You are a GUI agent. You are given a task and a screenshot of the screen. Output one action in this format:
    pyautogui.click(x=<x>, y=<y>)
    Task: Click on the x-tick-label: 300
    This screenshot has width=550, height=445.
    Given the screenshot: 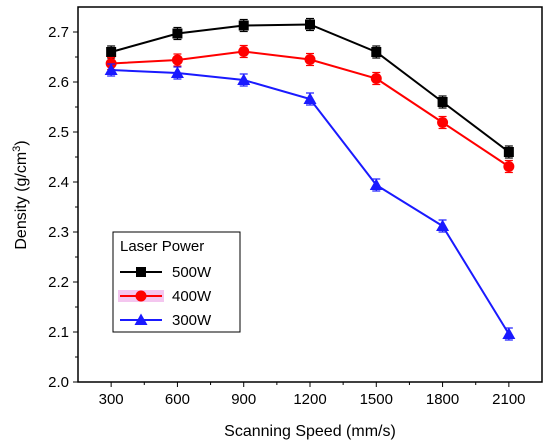 What is the action you would take?
    pyautogui.click(x=111, y=399)
    